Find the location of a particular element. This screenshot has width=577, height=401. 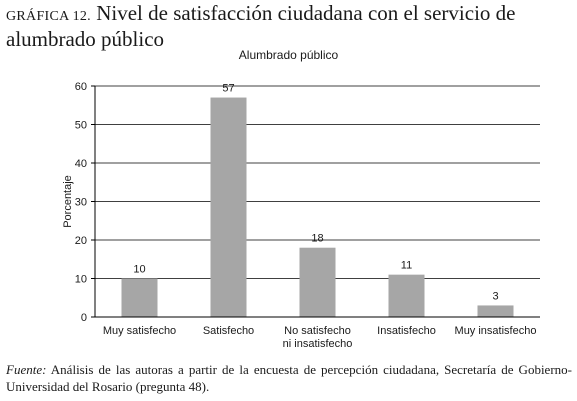

y-tick-label: 0 is located at coordinates (84, 318).